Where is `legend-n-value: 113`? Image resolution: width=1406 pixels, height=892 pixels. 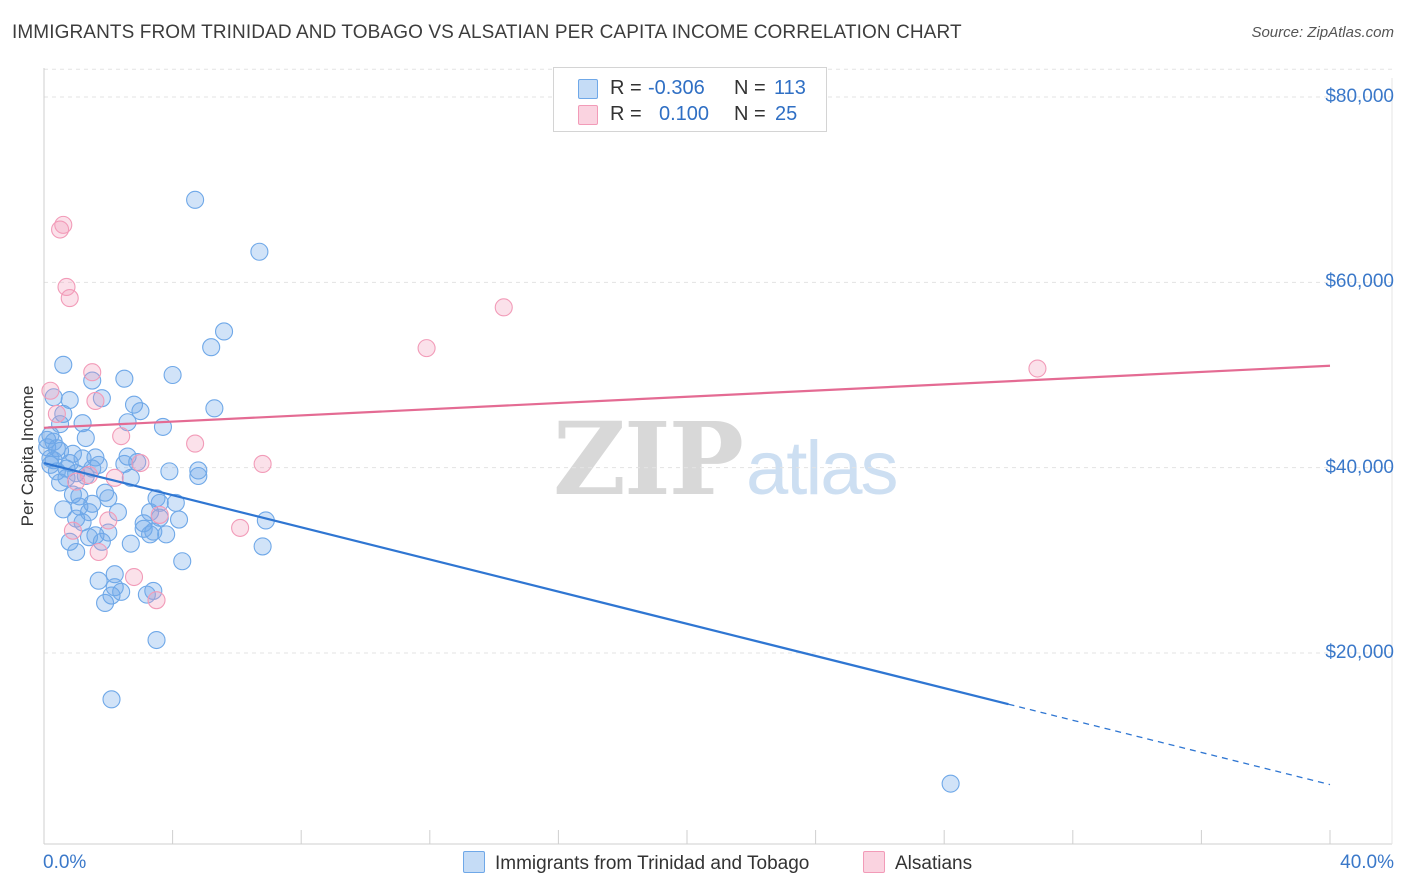
legend-n-value: 113 is located at coordinates (790, 88).